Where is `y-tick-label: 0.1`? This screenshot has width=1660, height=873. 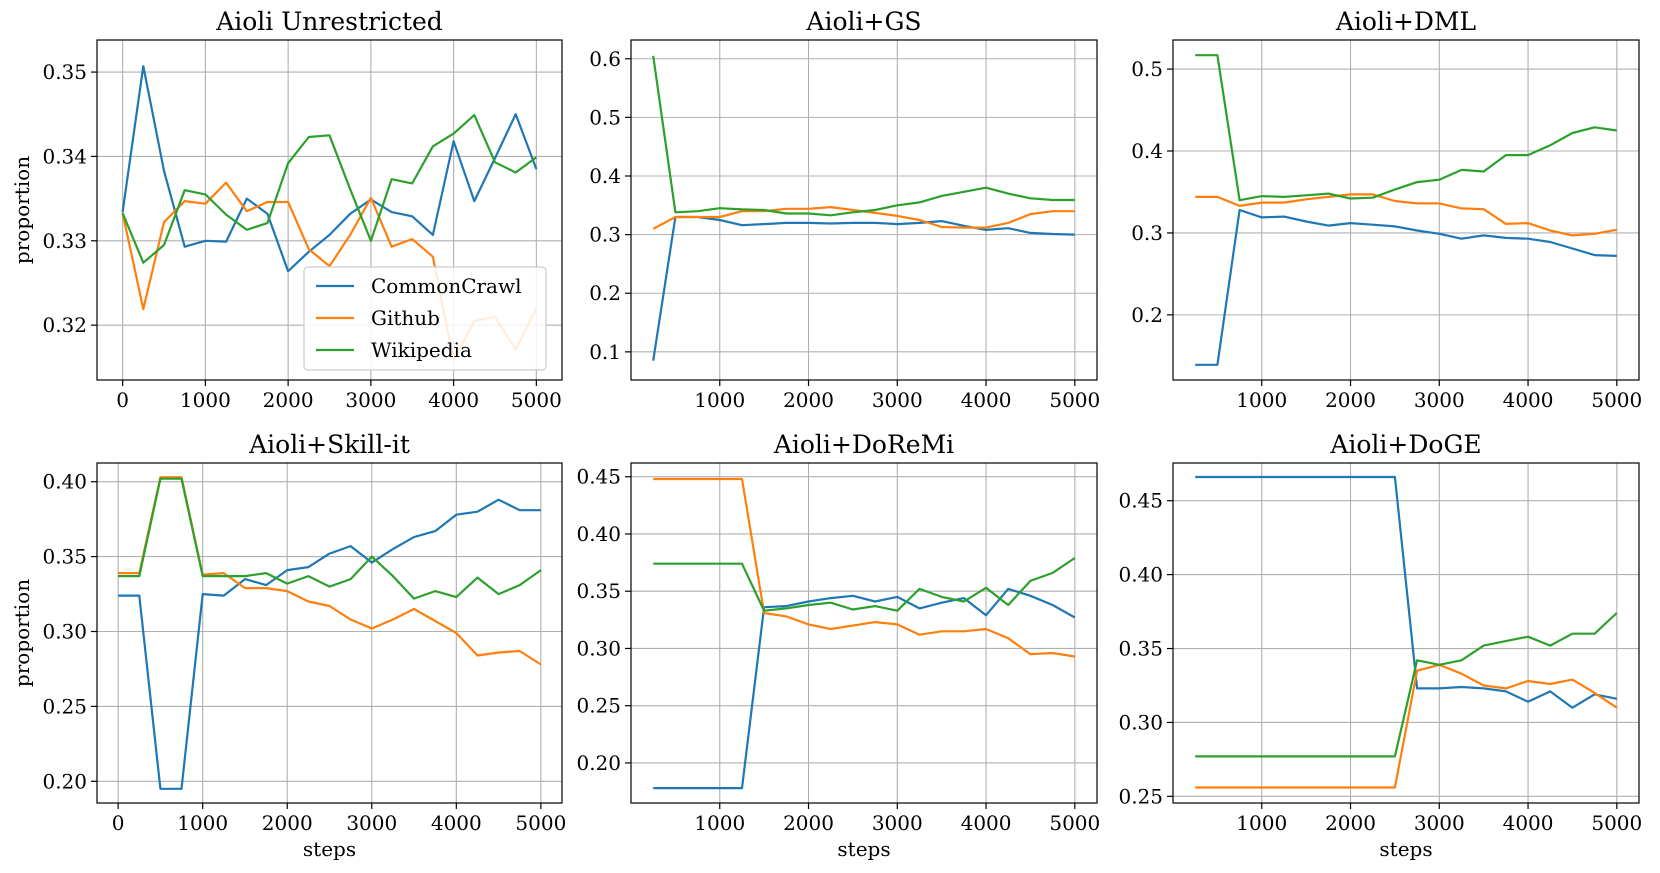
y-tick-label: 0.1 is located at coordinates (605, 352).